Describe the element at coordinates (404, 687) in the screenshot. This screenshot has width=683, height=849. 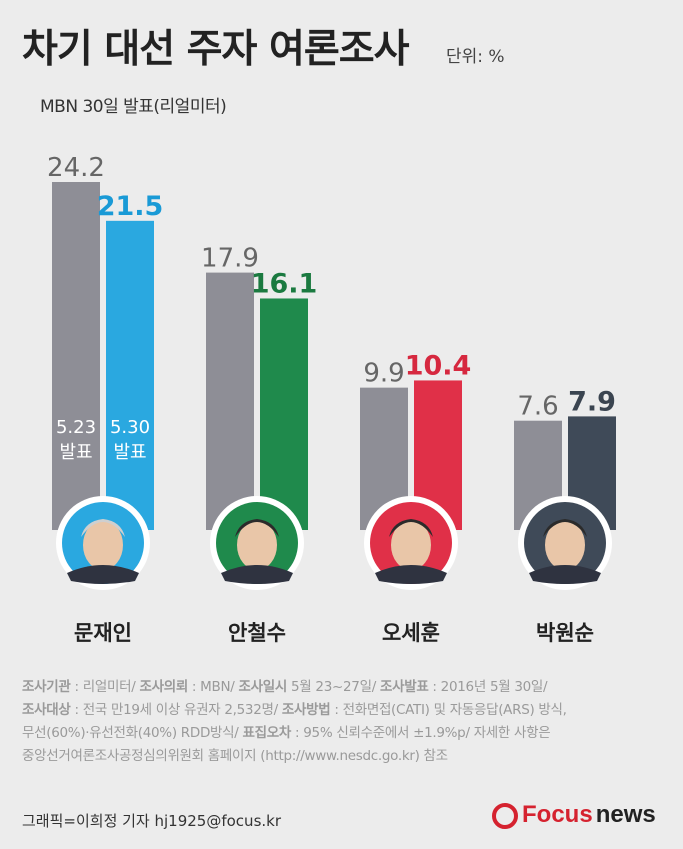
I see `release-label: 조사발표` at that location.